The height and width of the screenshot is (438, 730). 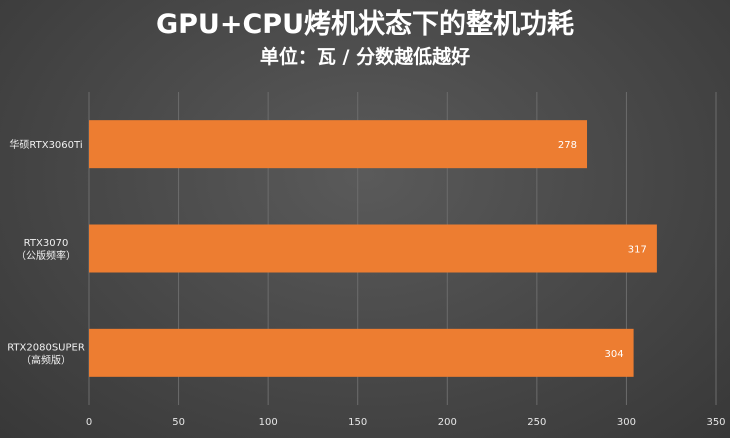 What do you see at coordinates (365, 57) in the screenshot?
I see `chart-subtitle: 单位：瓦 / 分数越低越好` at bounding box center [365, 57].